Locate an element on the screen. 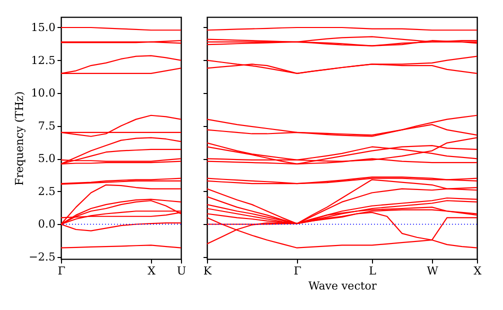 The height and width of the screenshot is (310, 503). y-tick-label: 5.0 is located at coordinates (47, 159).